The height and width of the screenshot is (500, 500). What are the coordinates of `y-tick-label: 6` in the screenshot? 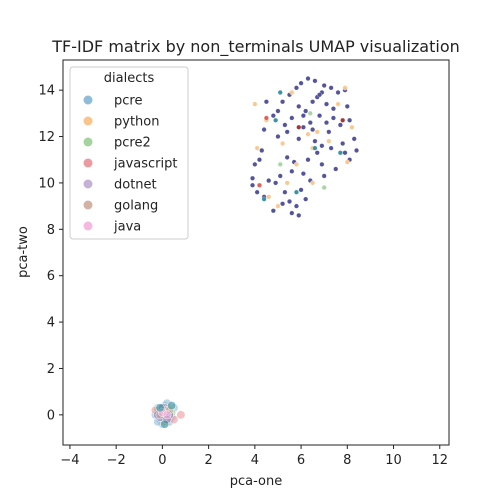 It's located at (51, 276).